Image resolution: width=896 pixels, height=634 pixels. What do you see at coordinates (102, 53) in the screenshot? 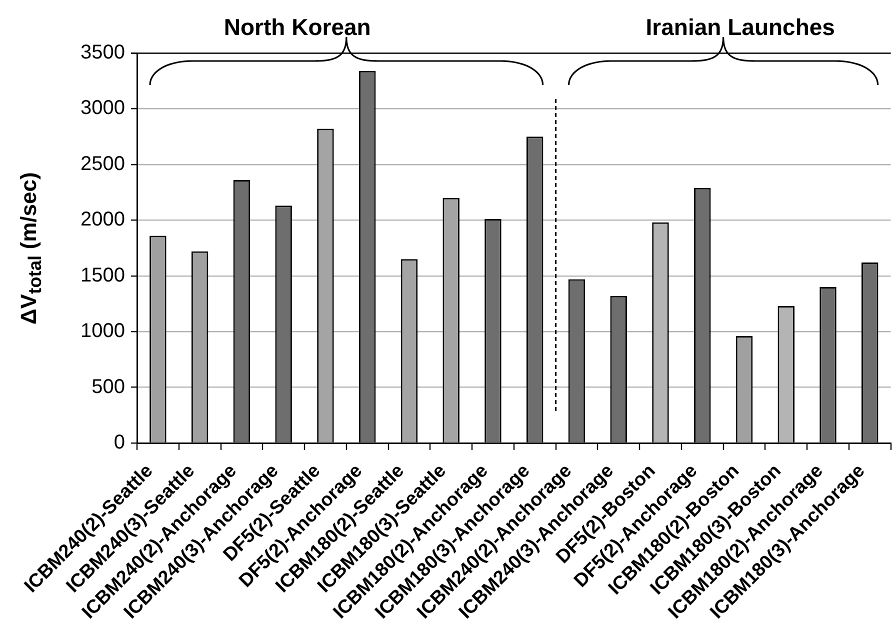
I see `y-tick-label: 3500` at bounding box center [102, 53].